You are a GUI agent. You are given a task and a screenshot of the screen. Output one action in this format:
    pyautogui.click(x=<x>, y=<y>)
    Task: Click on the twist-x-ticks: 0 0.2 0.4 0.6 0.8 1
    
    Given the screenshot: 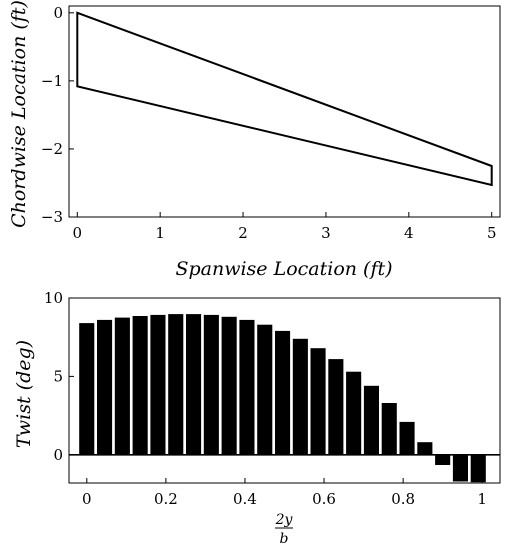 What is the action you would take?
    pyautogui.click(x=284, y=493)
    